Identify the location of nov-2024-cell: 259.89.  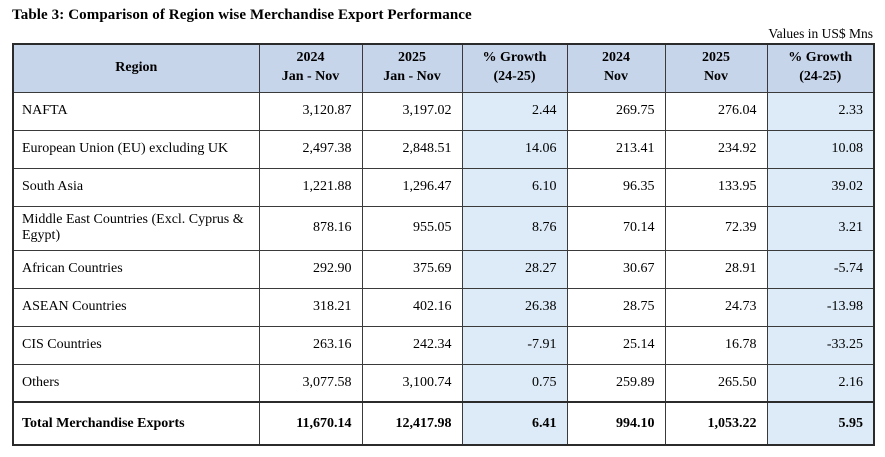
(616, 383).